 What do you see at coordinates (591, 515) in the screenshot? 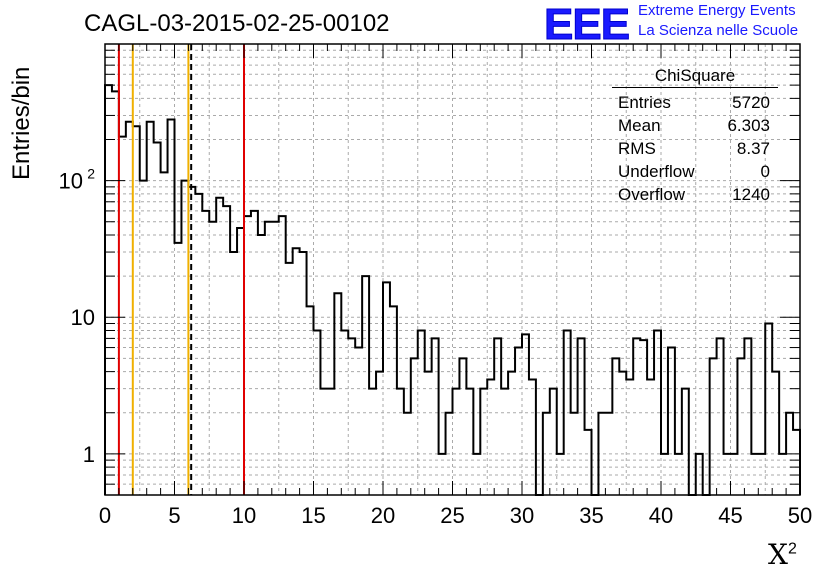
I see `x-tick-label: 35` at bounding box center [591, 515].